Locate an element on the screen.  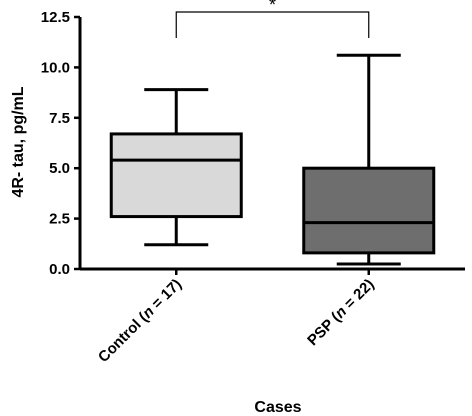
x-axis-category-labels: Control (n = 17) PSP (n = 22) is located at coordinates (236, 321).